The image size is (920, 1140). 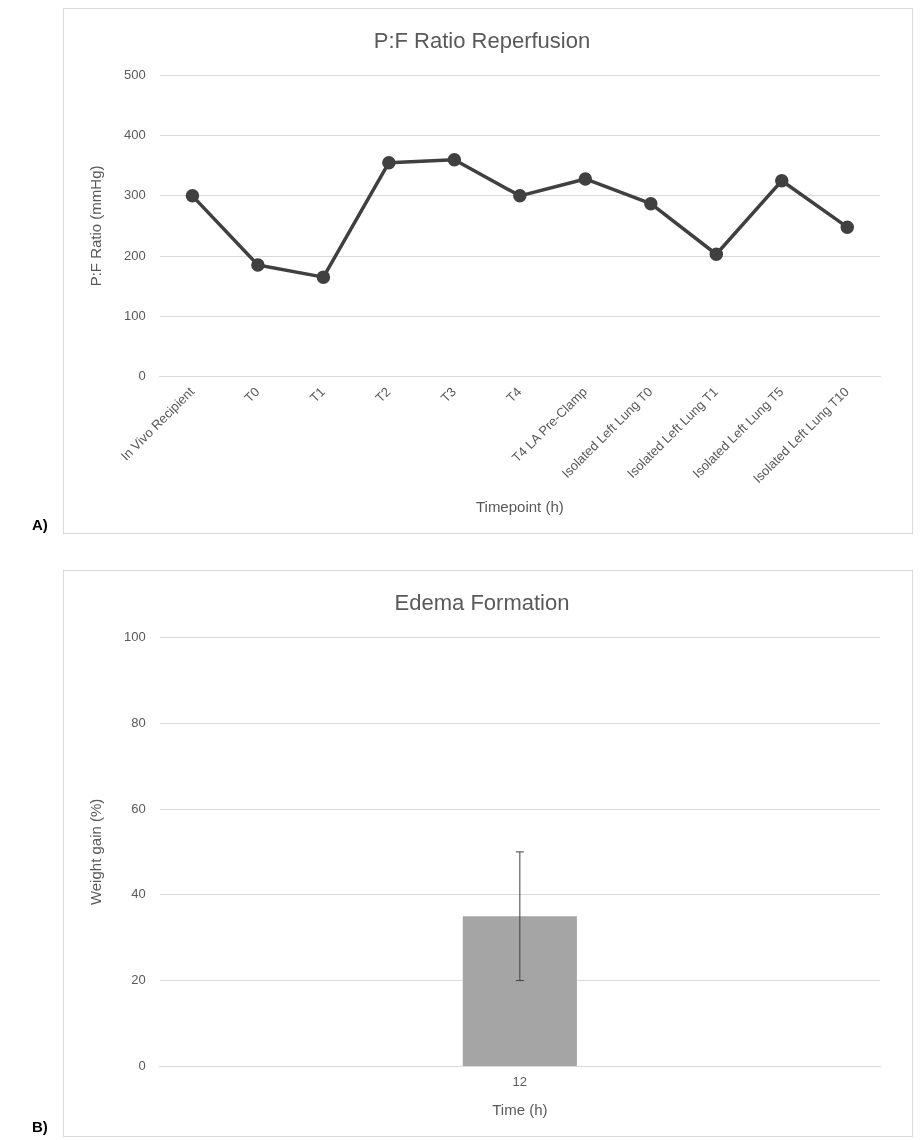 What do you see at coordinates (317, 395) in the screenshot?
I see `x-tick-label: T1` at bounding box center [317, 395].